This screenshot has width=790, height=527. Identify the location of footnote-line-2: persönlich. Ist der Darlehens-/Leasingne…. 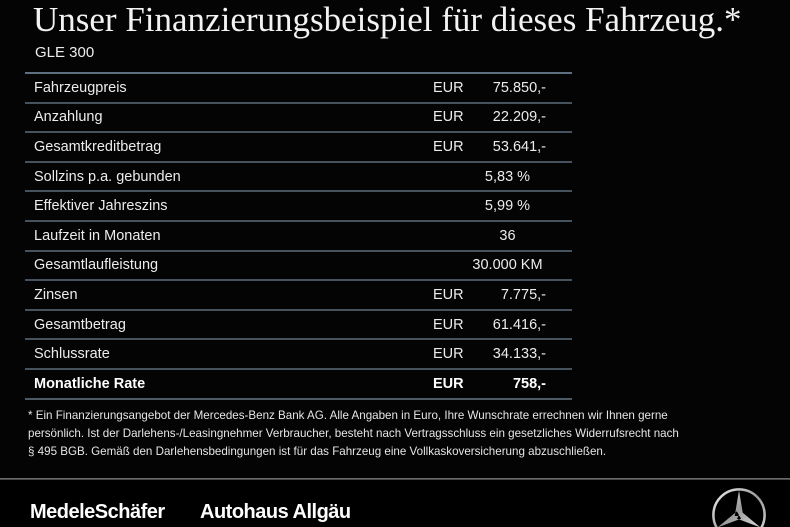
(353, 433).